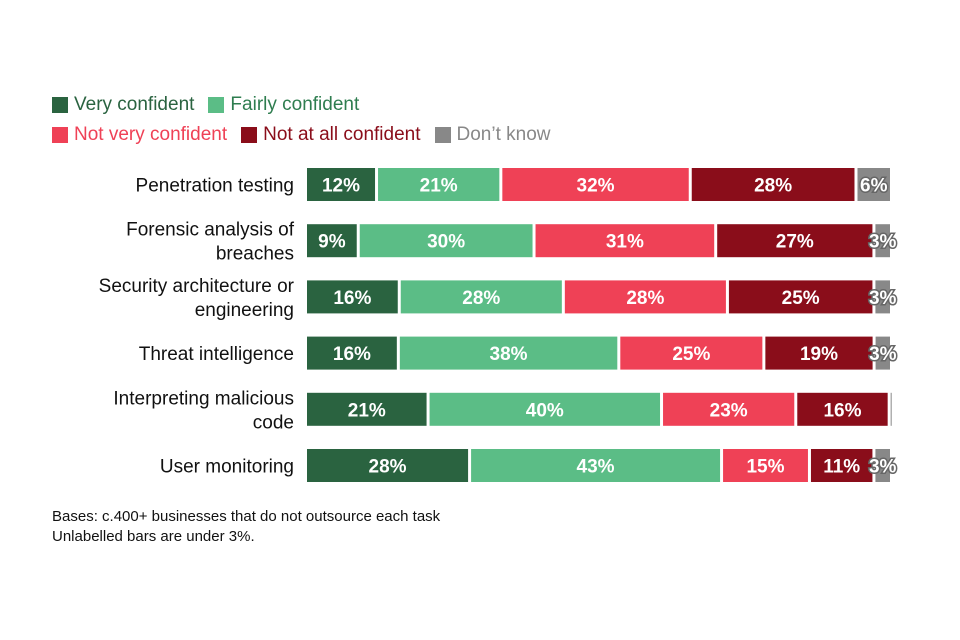 The image size is (960, 640). I want to click on legend-item-dont-know: Don’t know, so click(492, 135).